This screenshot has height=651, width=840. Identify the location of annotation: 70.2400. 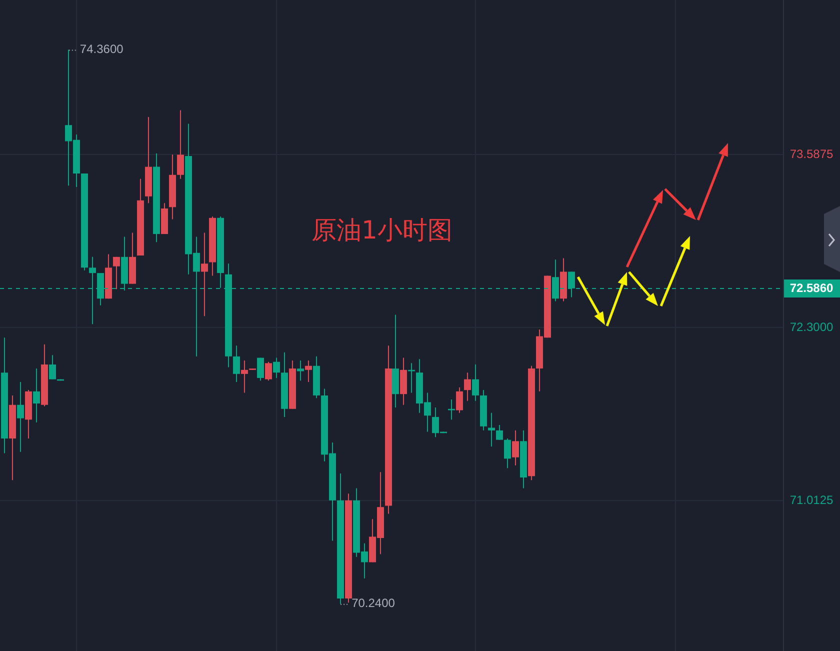
(374, 603).